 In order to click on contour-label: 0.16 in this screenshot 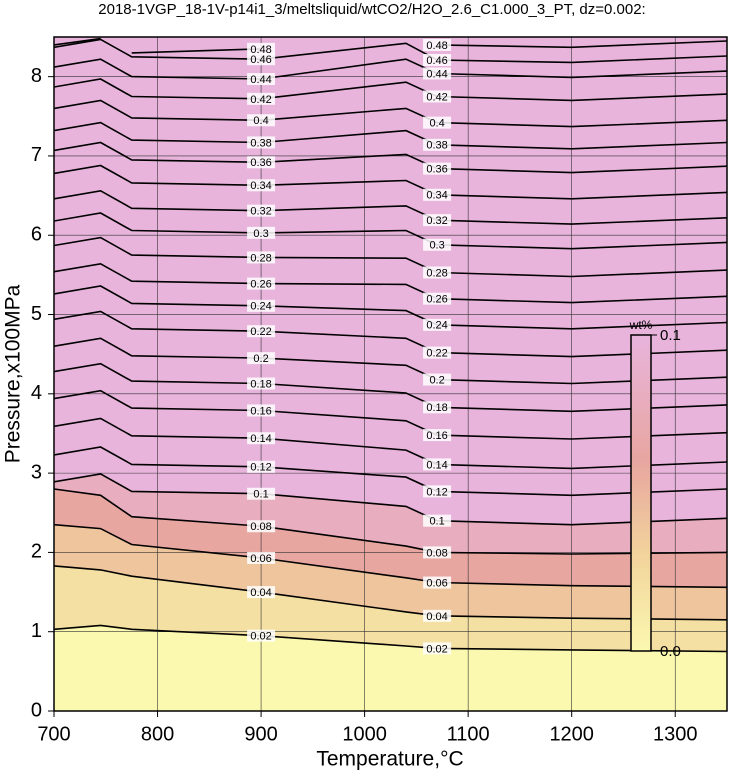, I will do `click(436, 436)`.